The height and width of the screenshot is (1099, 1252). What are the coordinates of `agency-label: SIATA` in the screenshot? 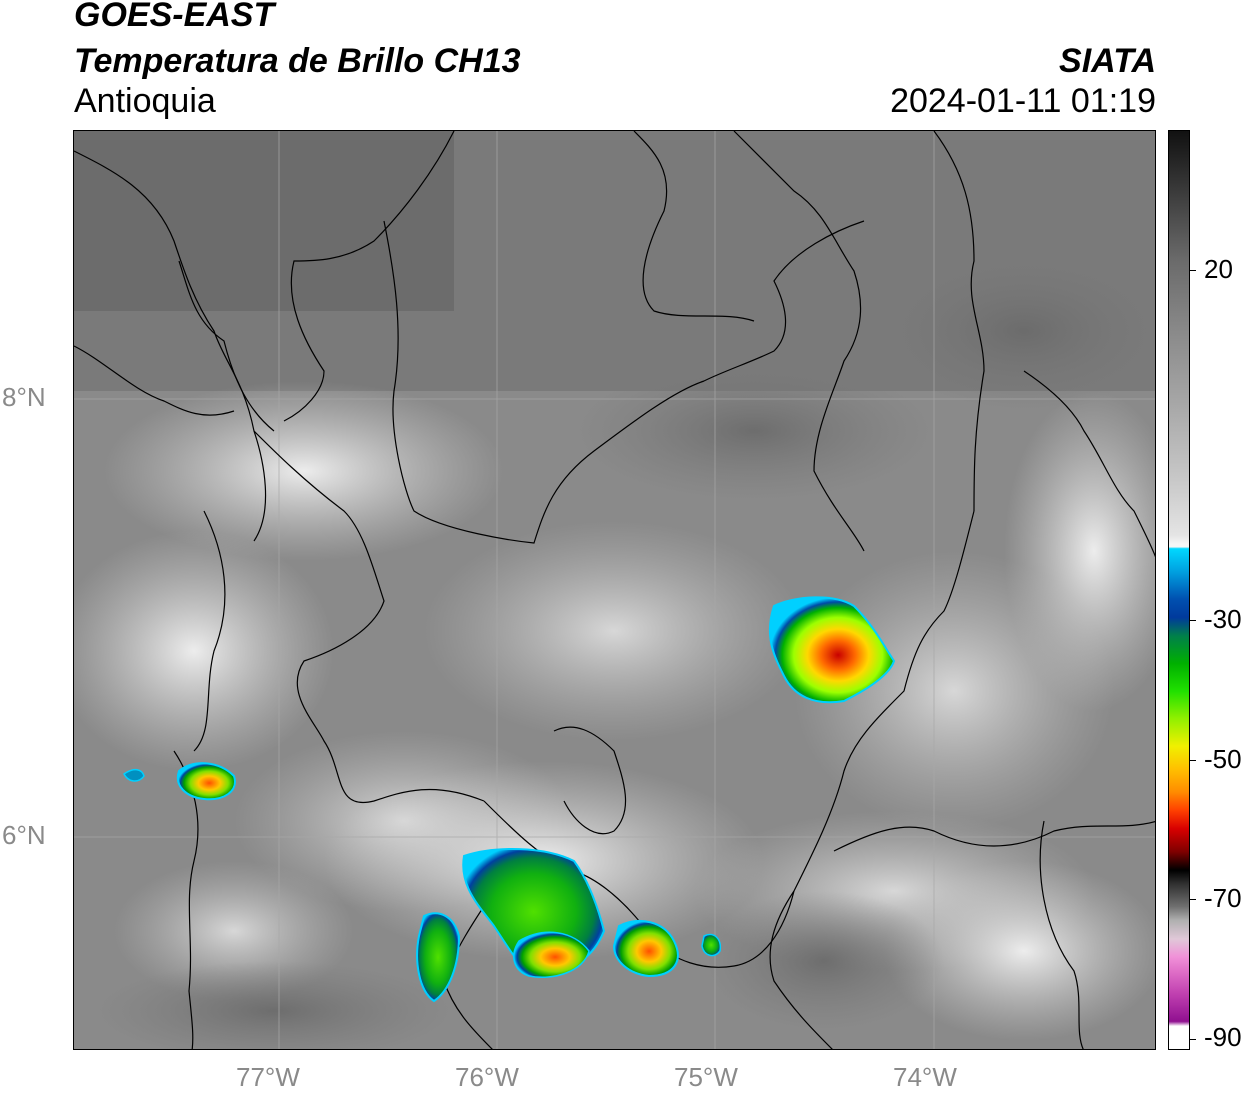 It's located at (1107, 61).